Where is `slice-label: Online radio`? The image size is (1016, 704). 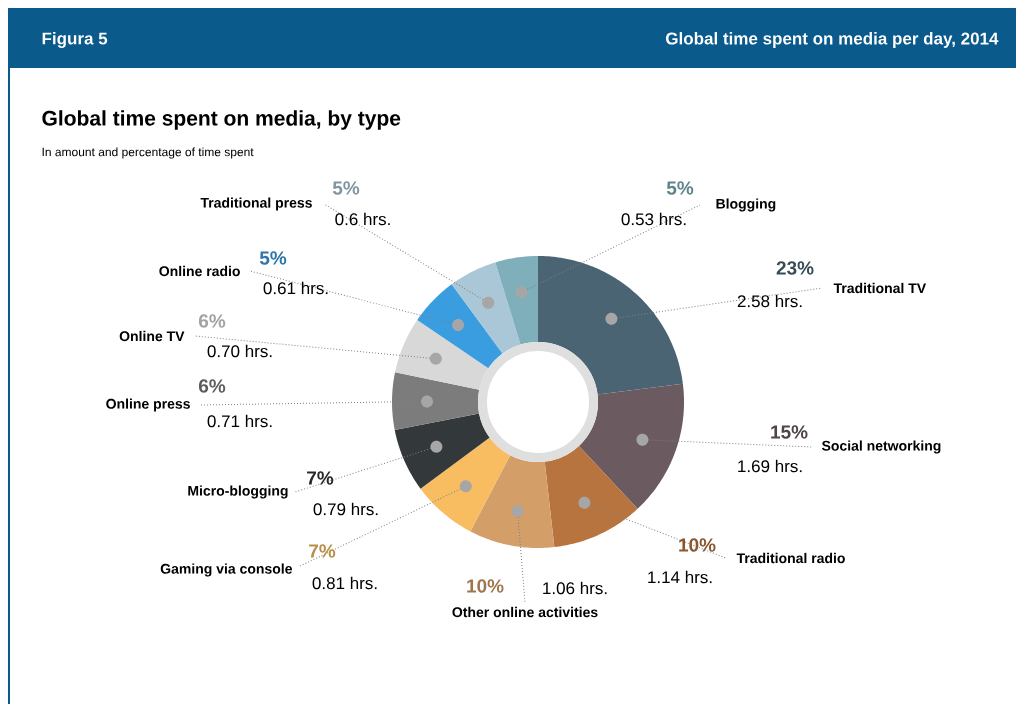
slice-label: Online radio is located at coordinates (199, 271).